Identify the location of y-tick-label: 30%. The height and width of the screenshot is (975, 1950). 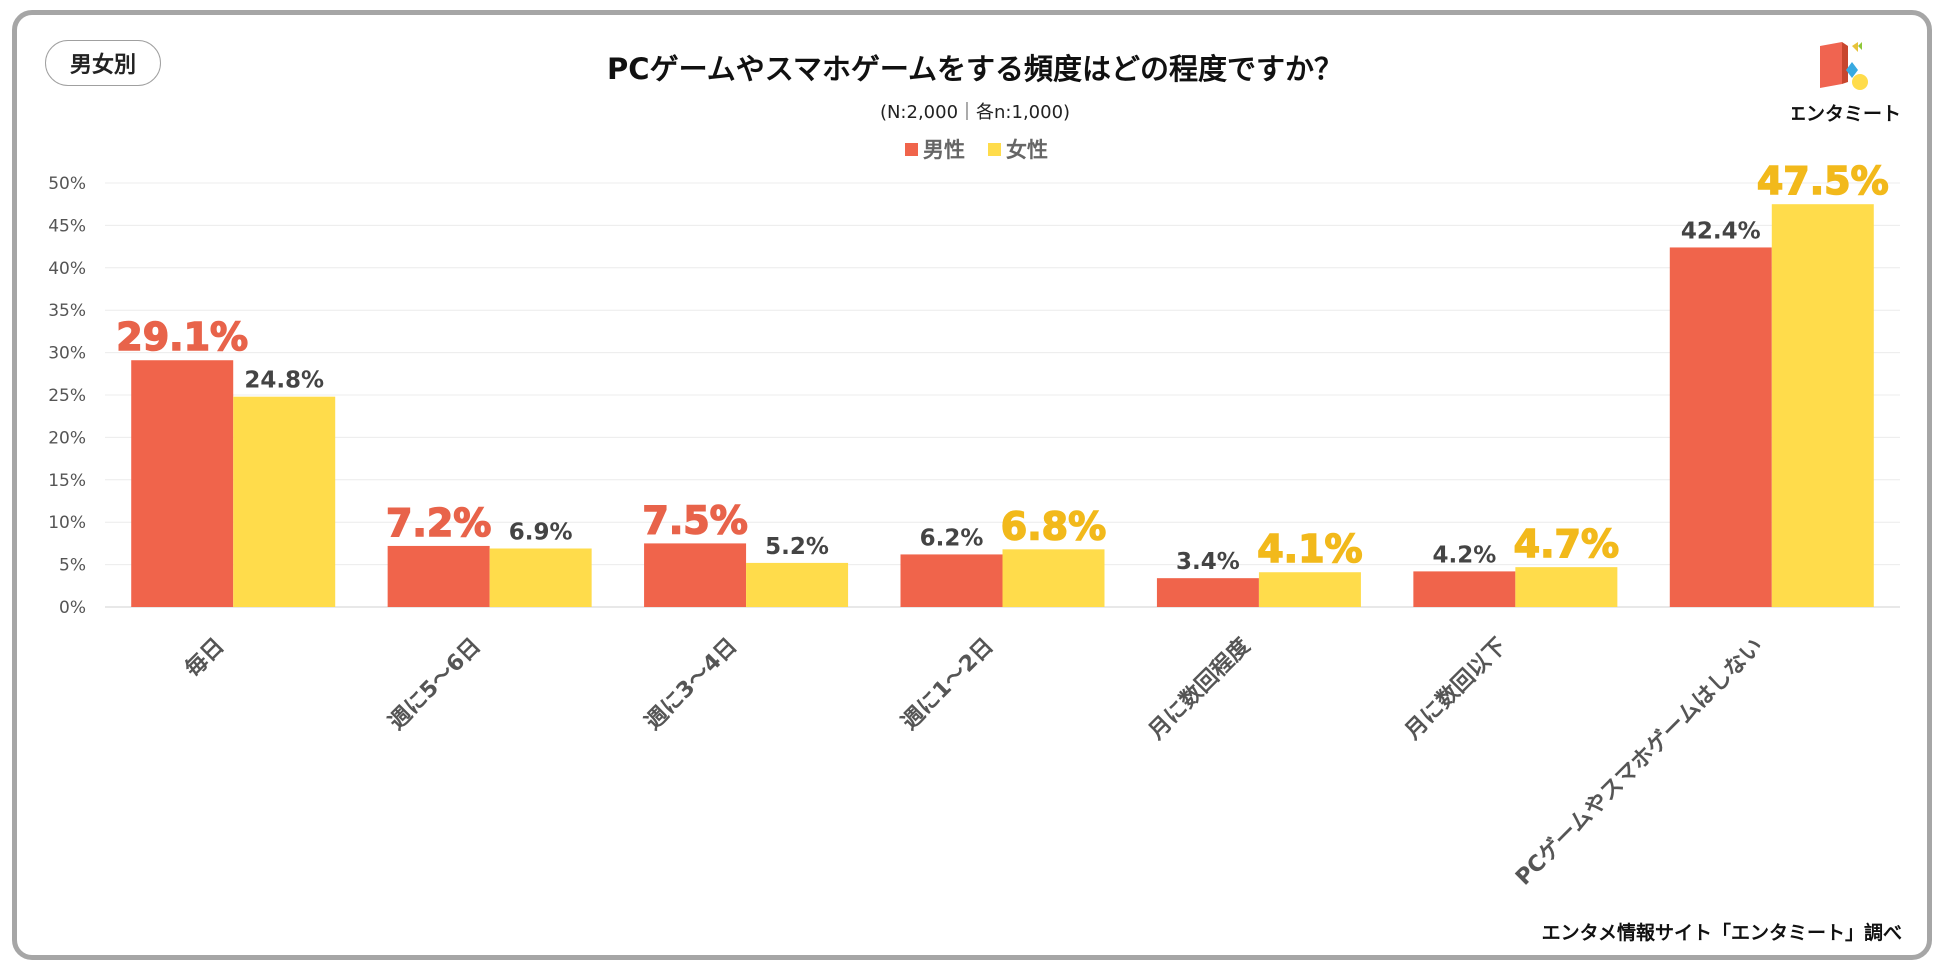
(67, 354).